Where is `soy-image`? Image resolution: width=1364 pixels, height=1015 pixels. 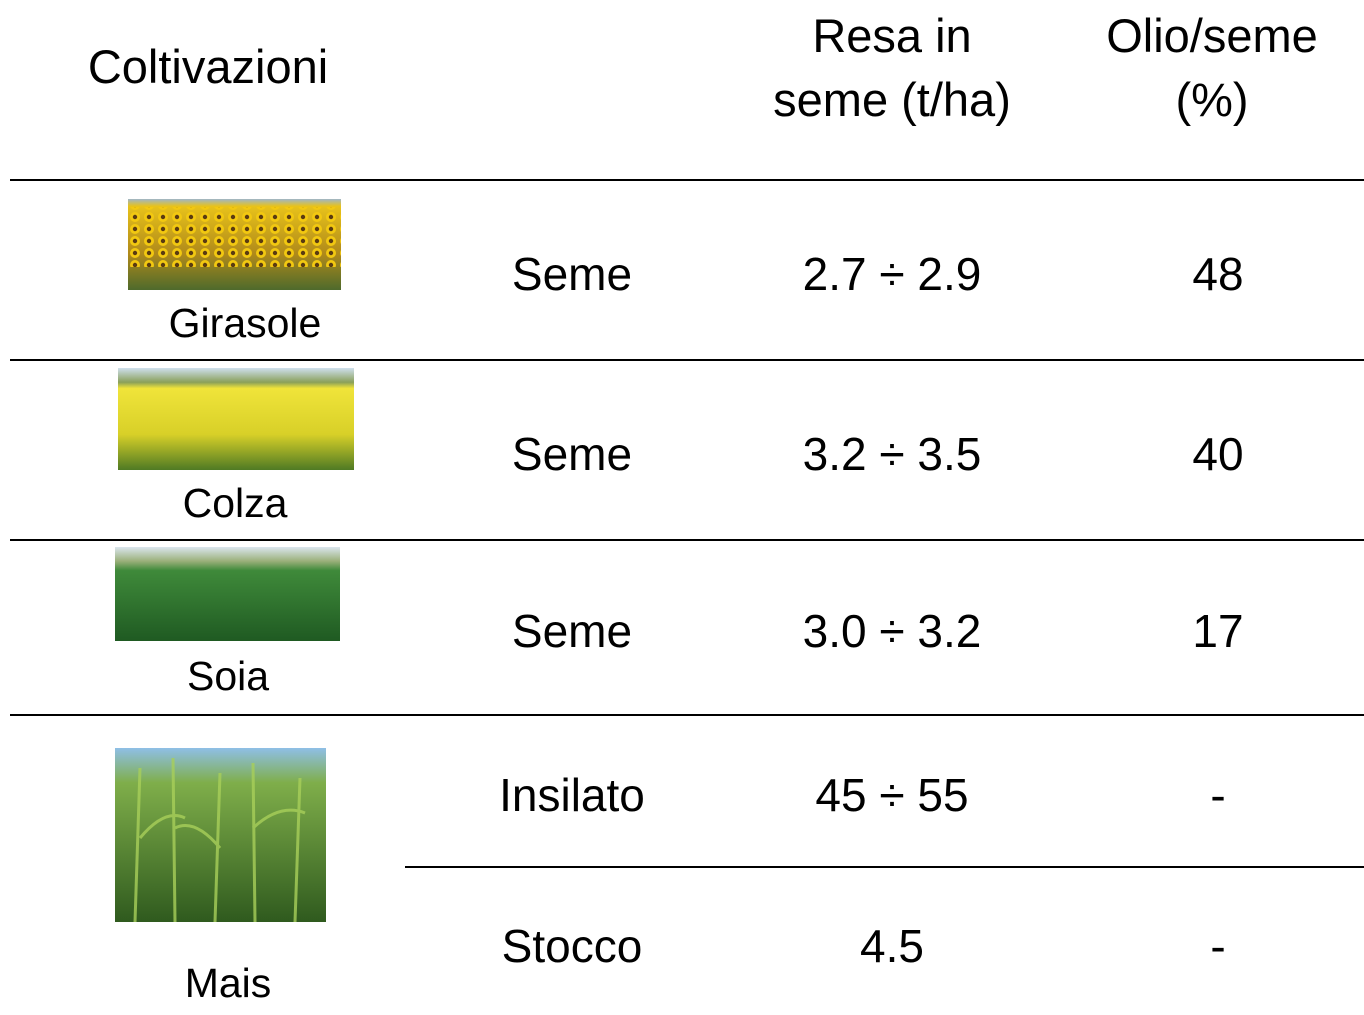 soy-image is located at coordinates (227, 594).